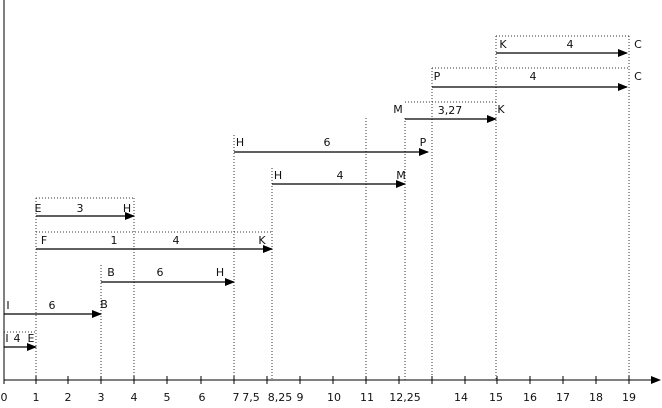  What do you see at coordinates (236, 397) in the screenshot?
I see `axis-label: 7` at bounding box center [236, 397].